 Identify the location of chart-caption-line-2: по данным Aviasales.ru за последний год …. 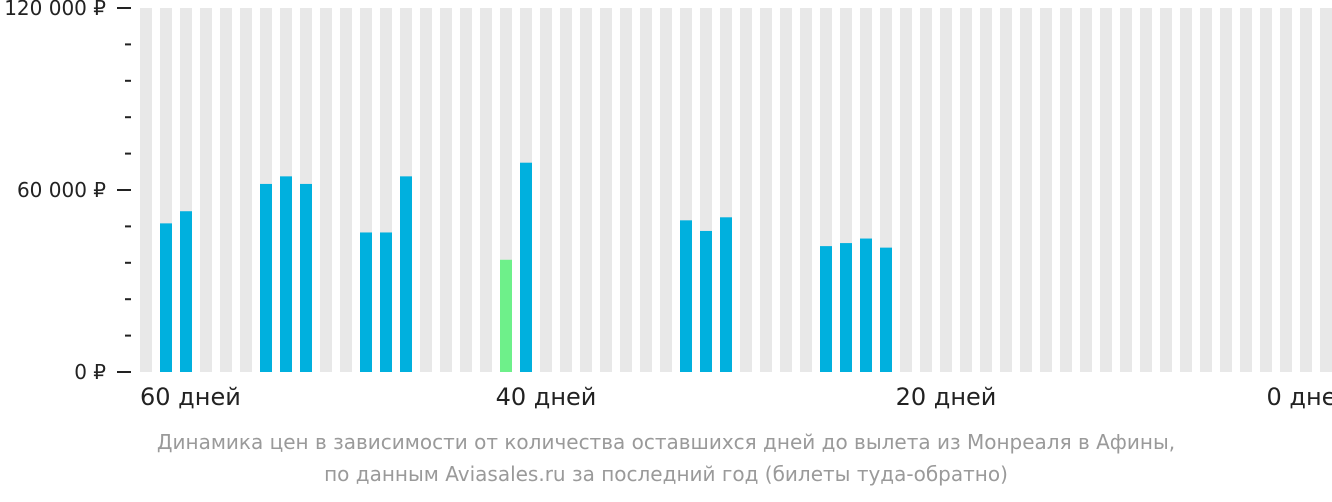
(666, 474).